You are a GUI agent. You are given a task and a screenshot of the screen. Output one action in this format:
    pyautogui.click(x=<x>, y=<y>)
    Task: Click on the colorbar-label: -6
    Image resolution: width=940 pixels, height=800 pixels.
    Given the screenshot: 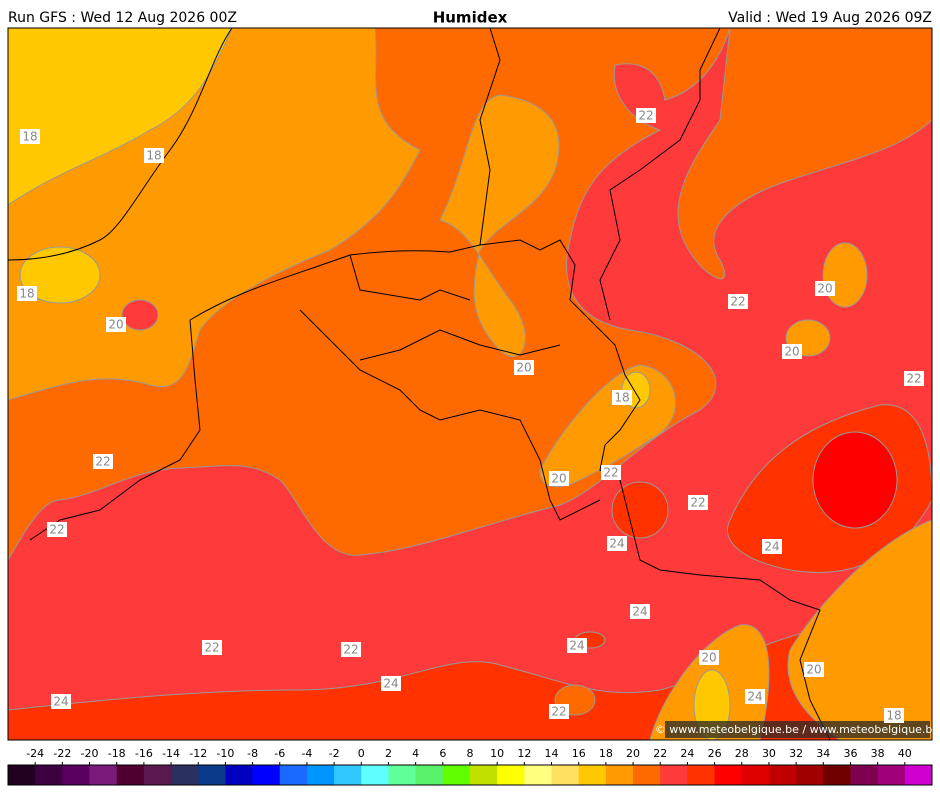 What is the action you would take?
    pyautogui.click(x=279, y=753)
    